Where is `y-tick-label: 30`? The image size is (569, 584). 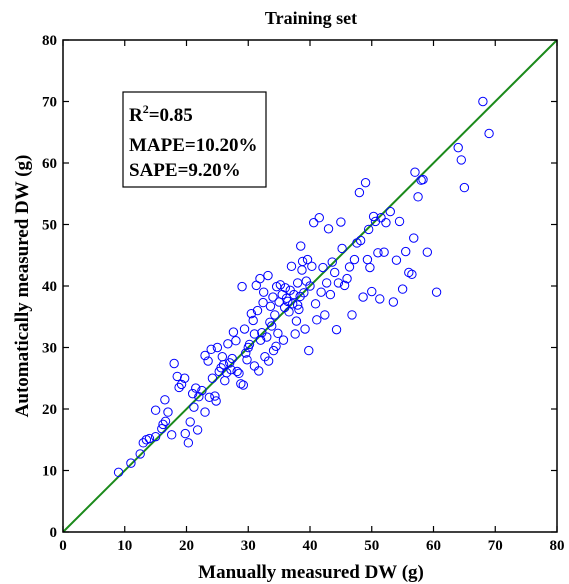
y-tick-label: 30 is located at coordinates (49, 349).